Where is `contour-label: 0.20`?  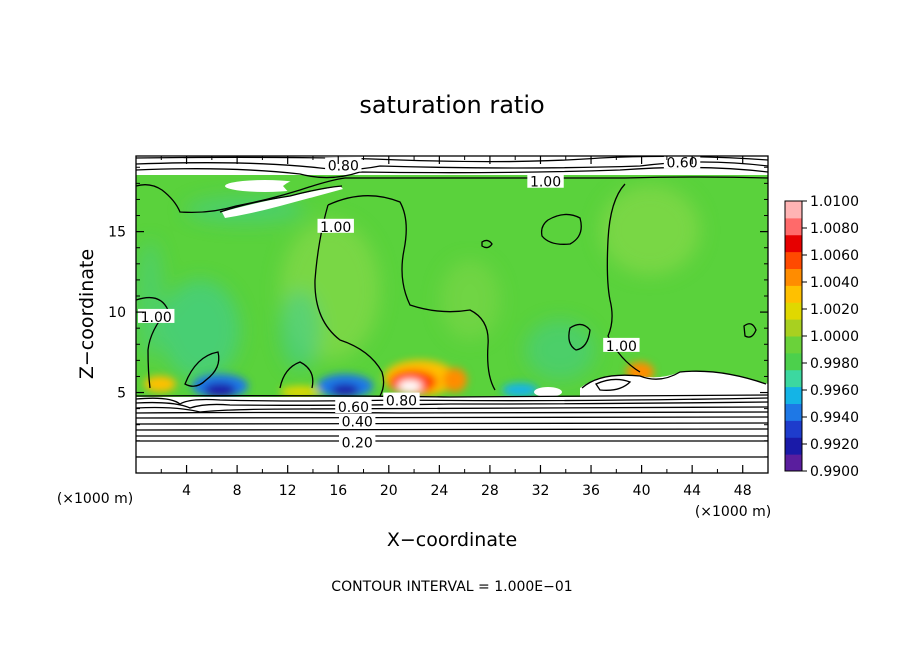 contour-label: 0.20 is located at coordinates (357, 443).